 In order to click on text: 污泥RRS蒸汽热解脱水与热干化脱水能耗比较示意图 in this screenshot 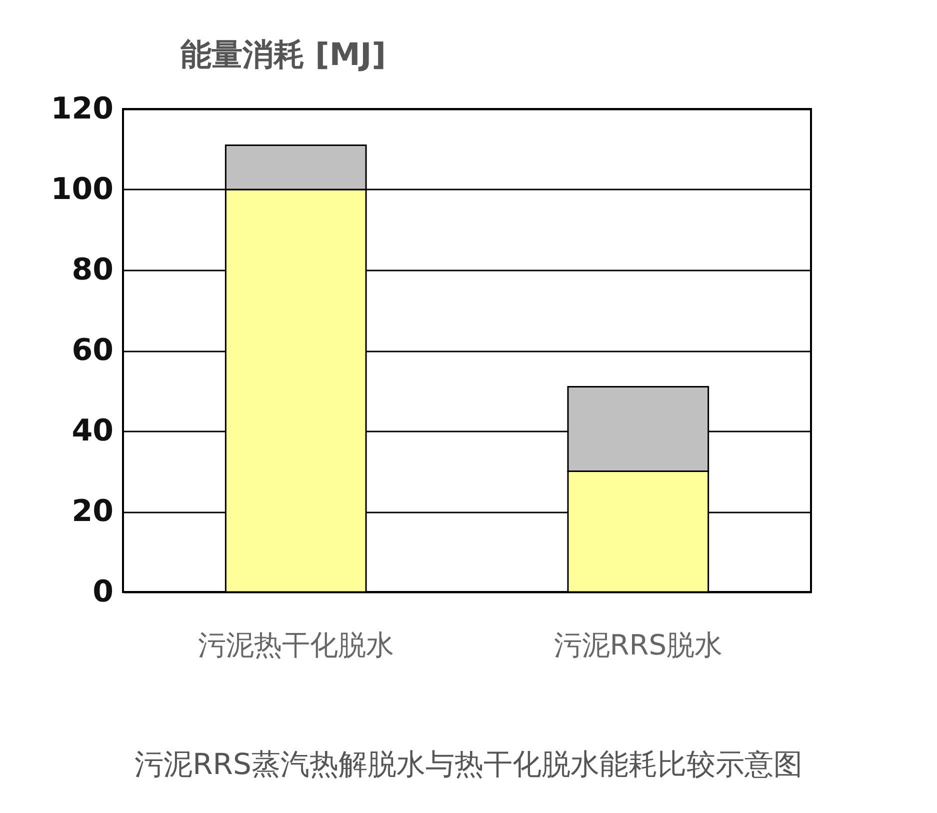, I will do `click(469, 764)`.